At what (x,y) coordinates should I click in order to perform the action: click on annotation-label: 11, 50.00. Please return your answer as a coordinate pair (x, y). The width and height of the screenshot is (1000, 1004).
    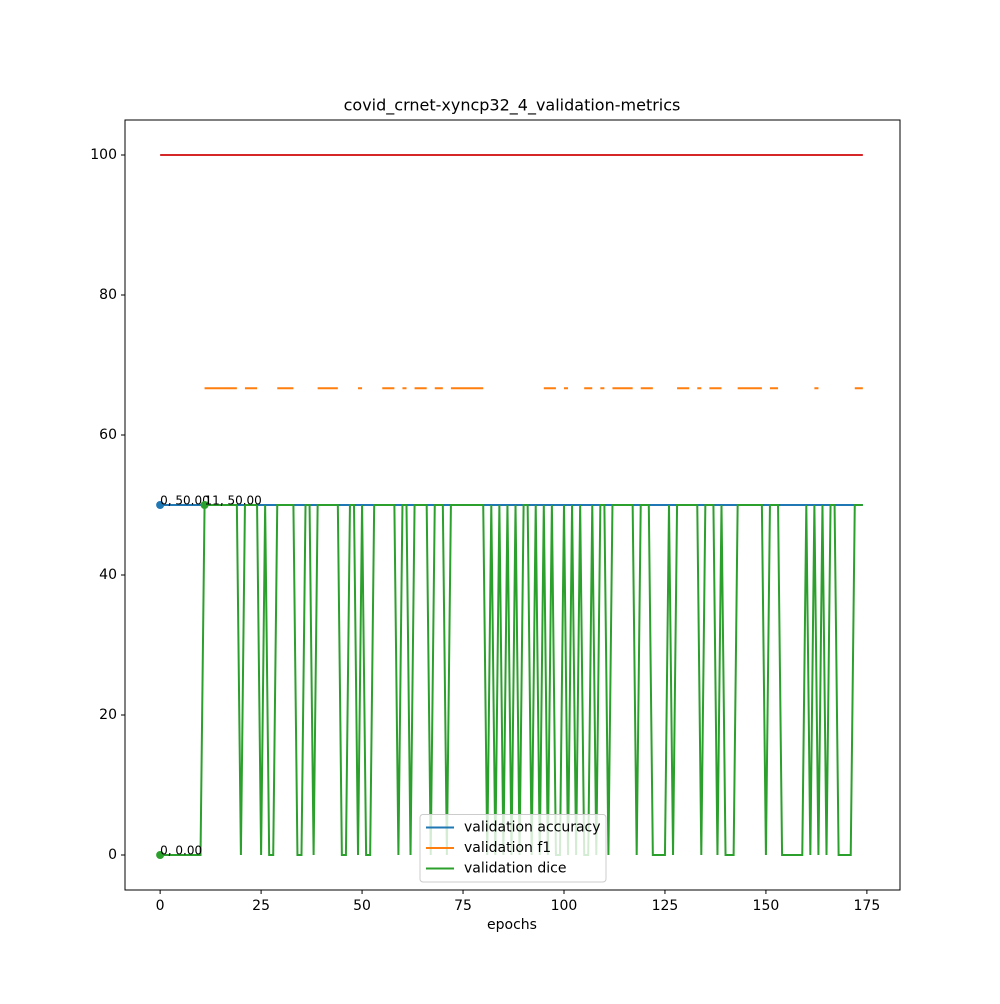
    Looking at the image, I should click on (233, 501).